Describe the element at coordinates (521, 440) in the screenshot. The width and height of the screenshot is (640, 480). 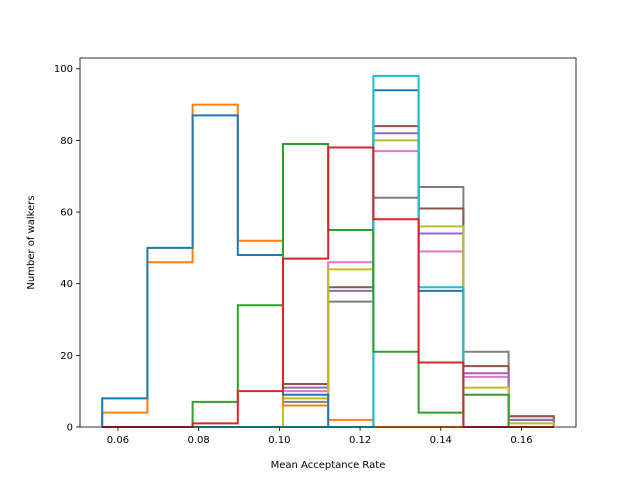
I see `x-tick-label: 0.16` at that location.